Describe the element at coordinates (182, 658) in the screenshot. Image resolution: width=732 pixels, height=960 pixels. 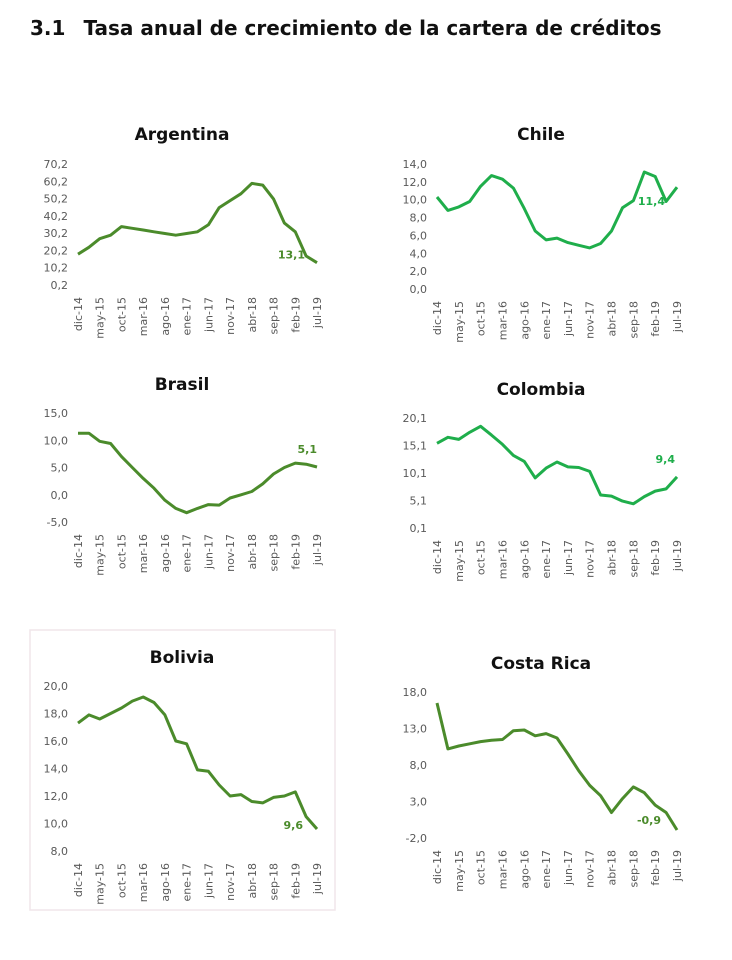
I see `chart-title: Bolivia` at that location.